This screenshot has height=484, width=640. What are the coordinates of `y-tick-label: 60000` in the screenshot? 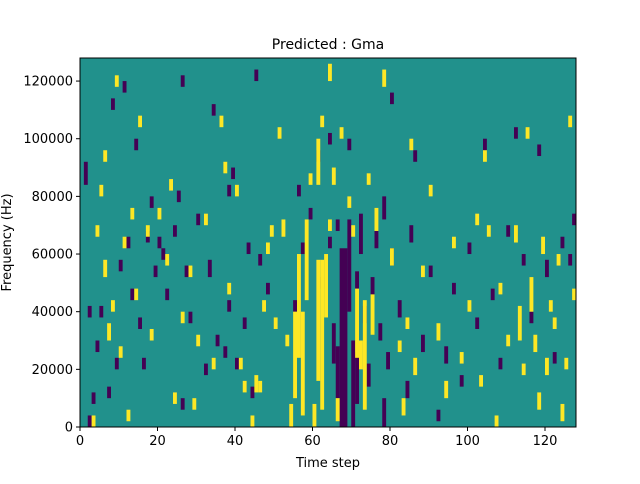 It's located at (52, 255).